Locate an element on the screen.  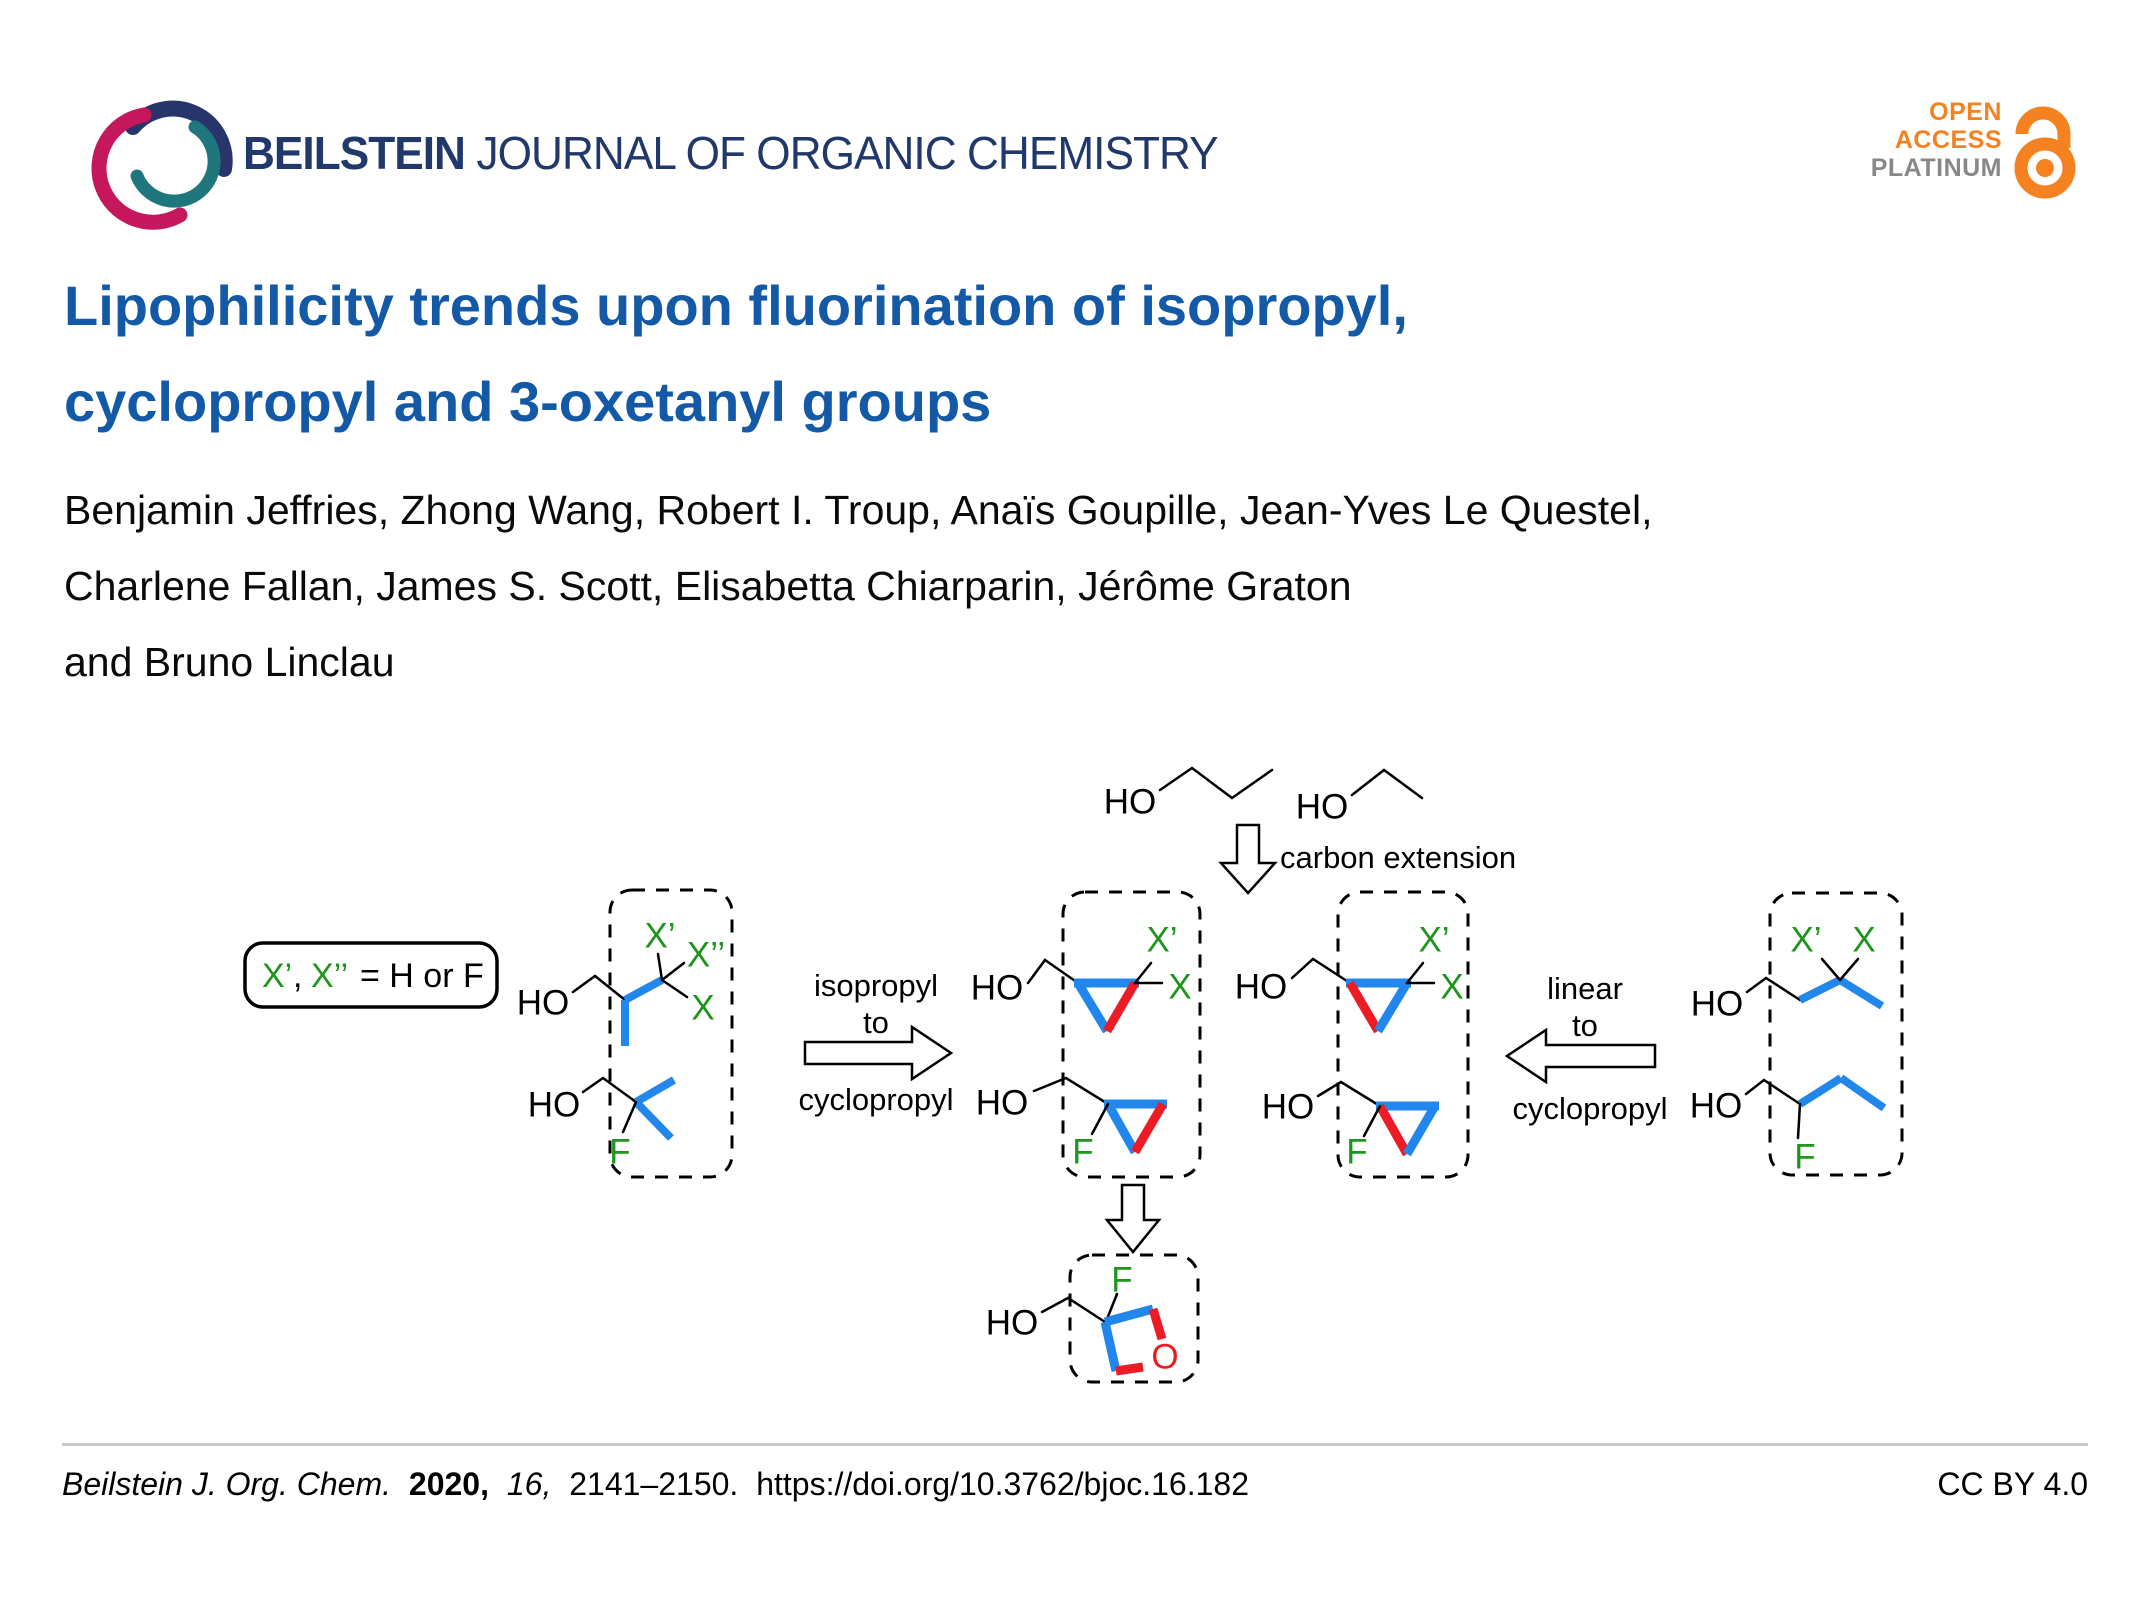
legend-x-double-prime: X’’ is located at coordinates (329, 976).